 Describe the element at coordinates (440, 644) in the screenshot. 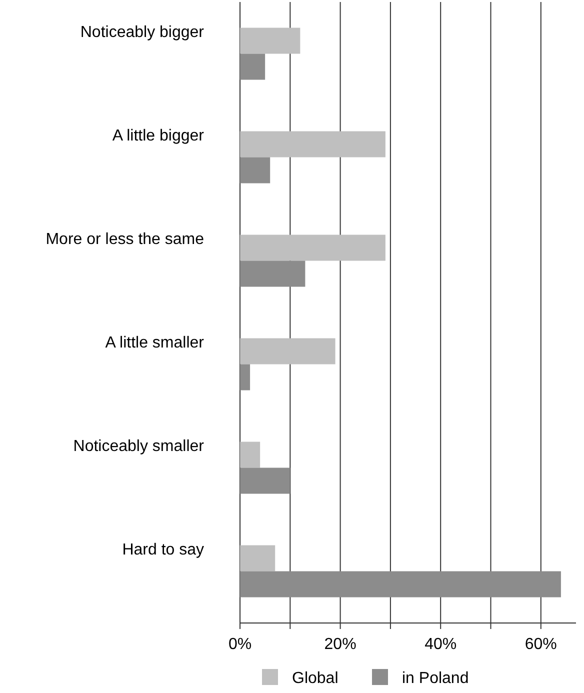

I see `x-tick-label: 40%` at that location.